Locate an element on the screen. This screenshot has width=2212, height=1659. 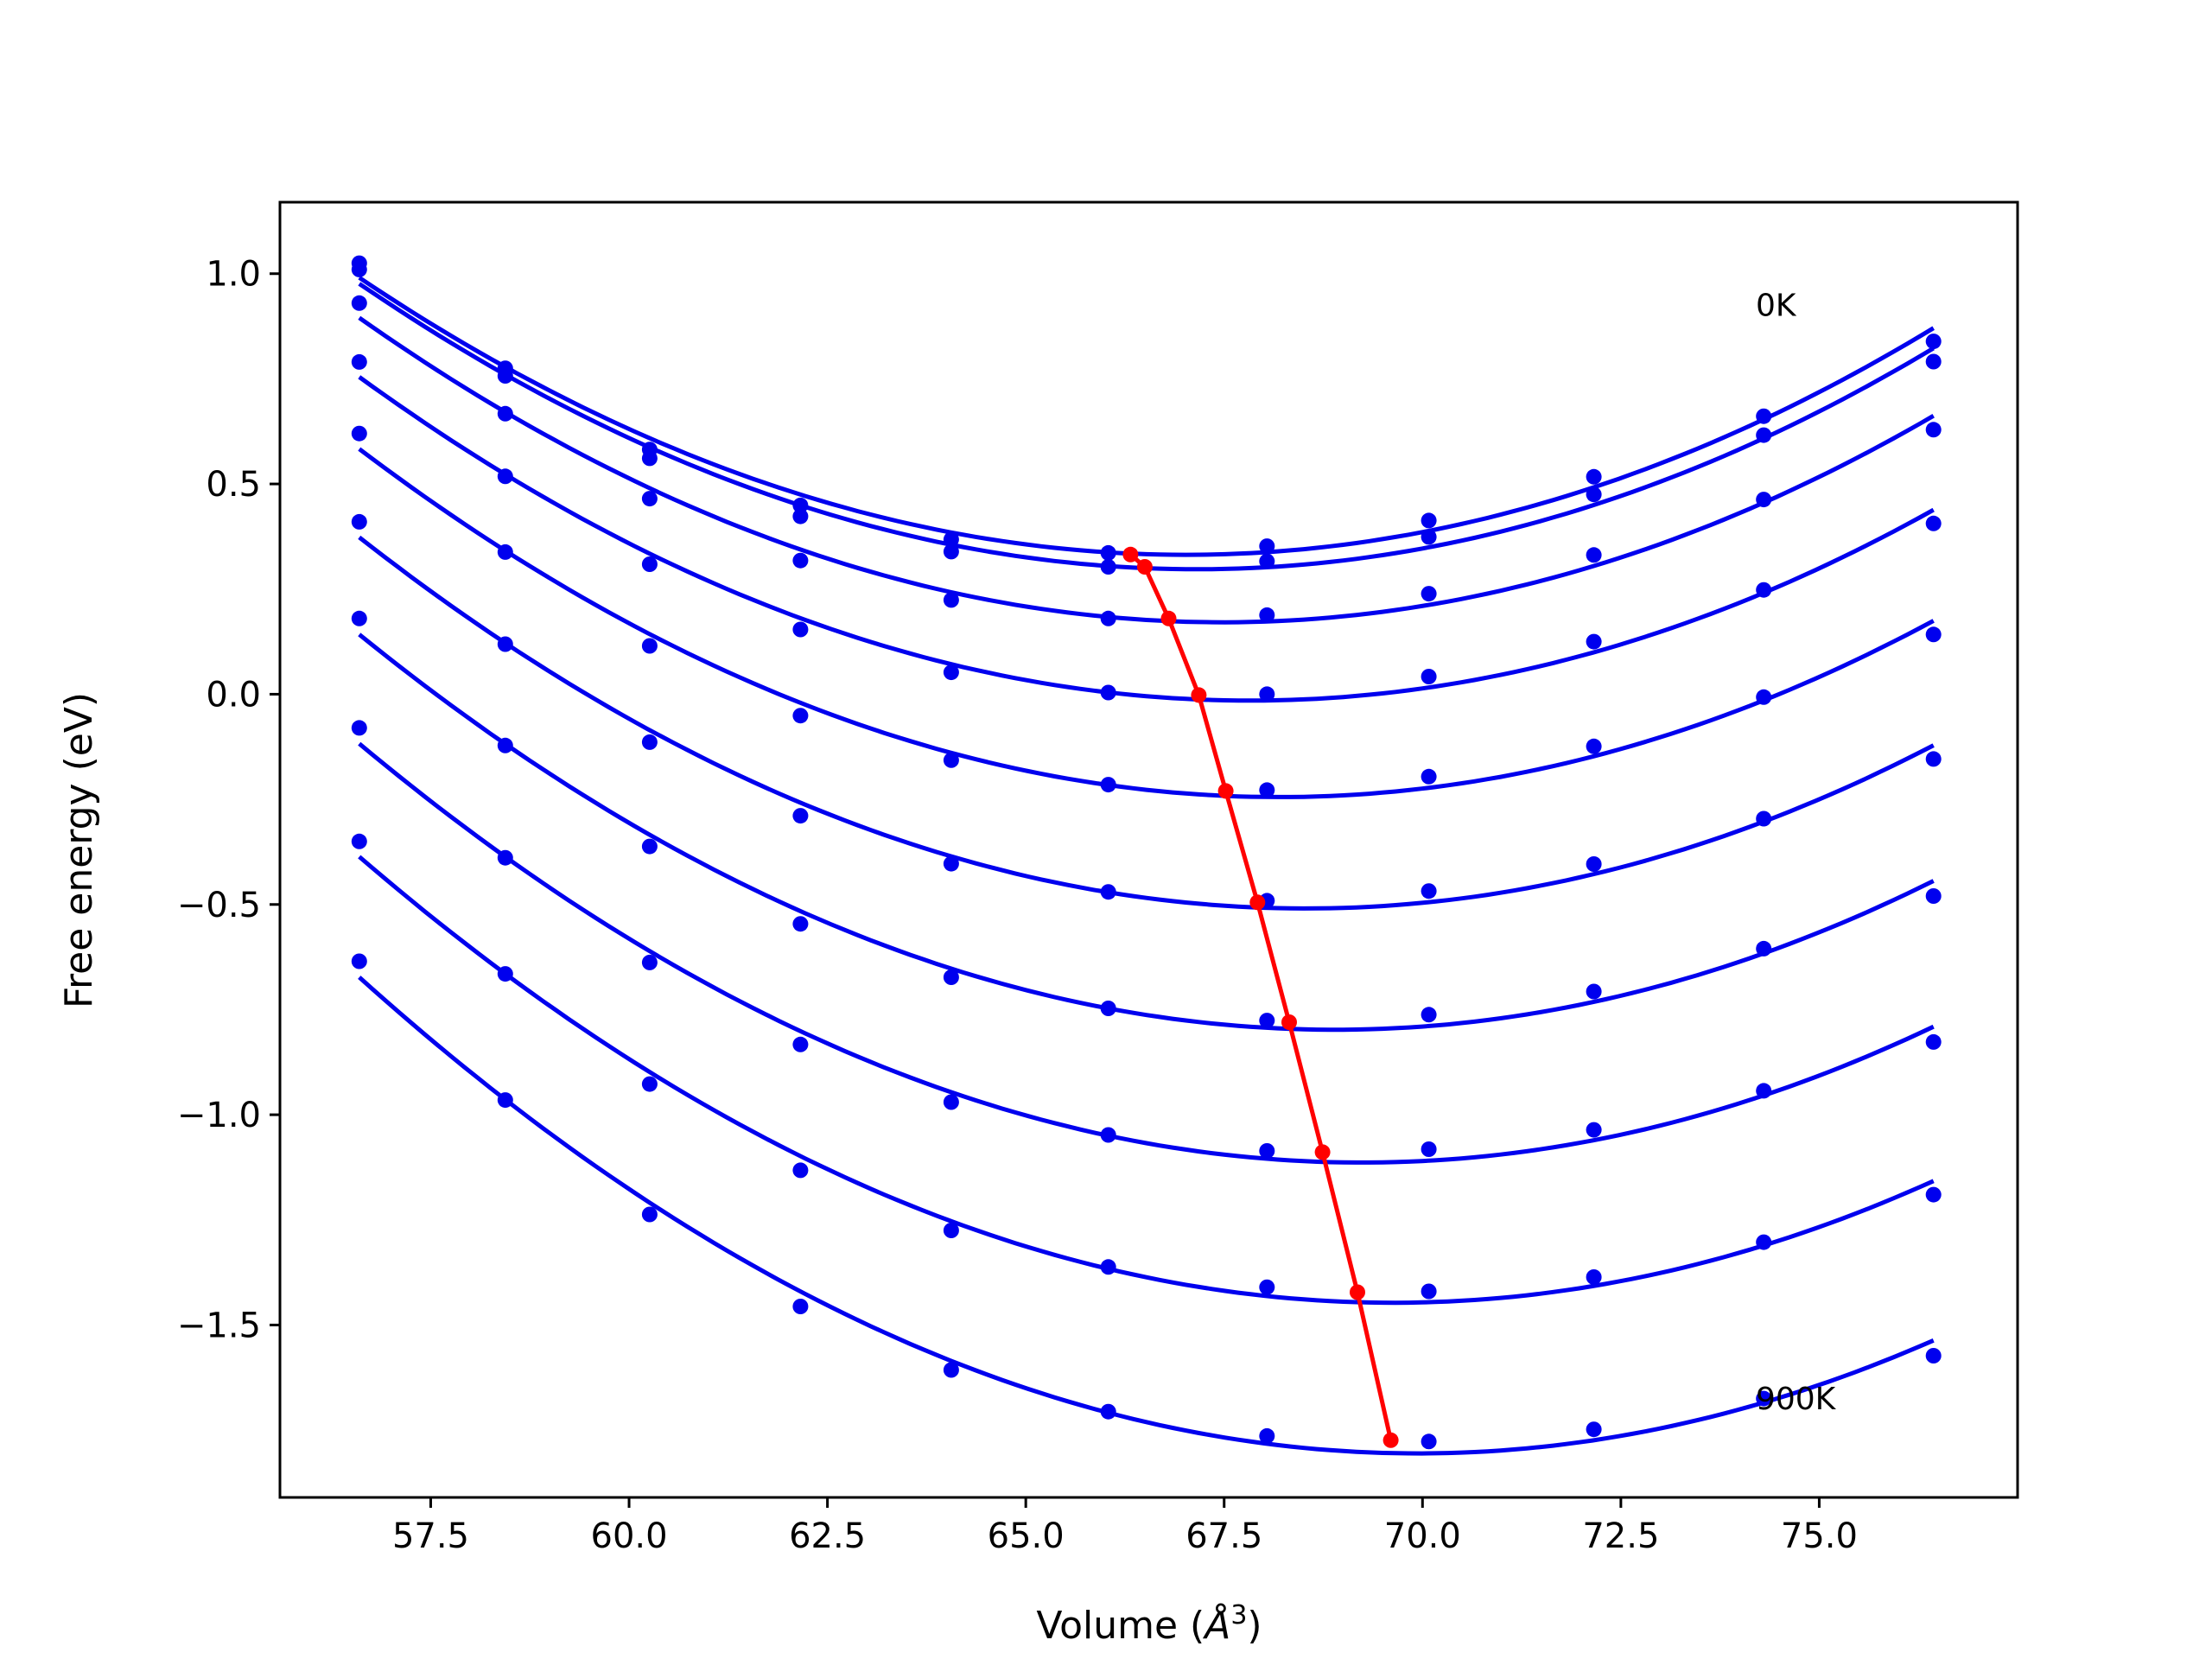
x-tick-label: 75.0 is located at coordinates (1819, 1536).